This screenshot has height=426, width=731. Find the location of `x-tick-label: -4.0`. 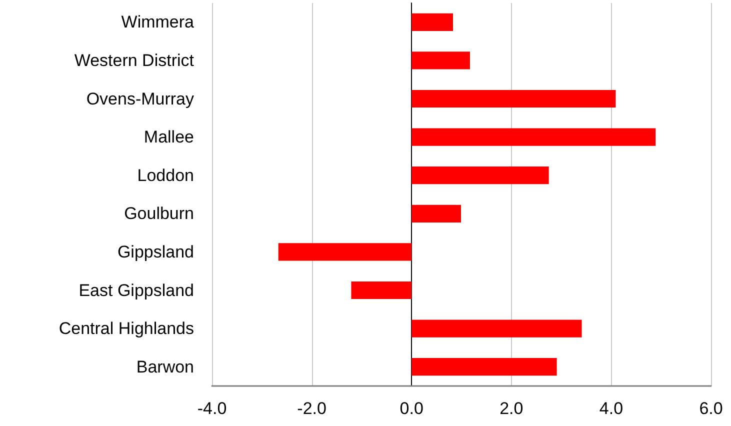

x-tick-label: -4.0 is located at coordinates (212, 408).